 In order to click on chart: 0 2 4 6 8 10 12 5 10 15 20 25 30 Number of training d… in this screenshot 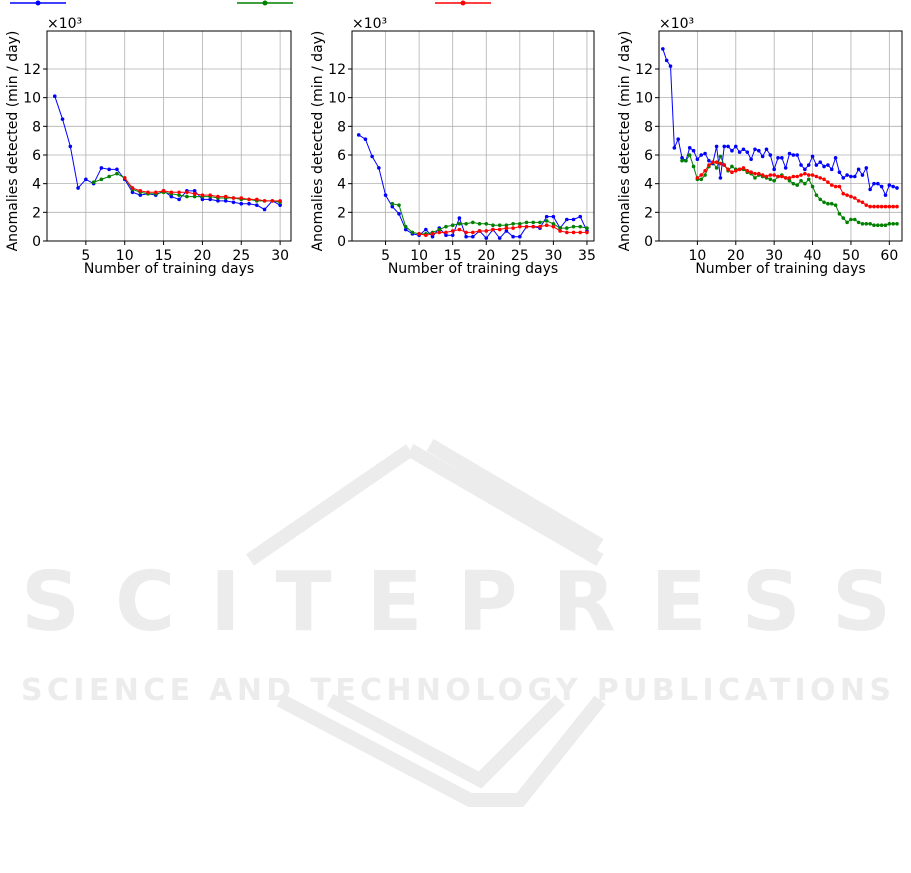, I will do `click(148, 146)`.